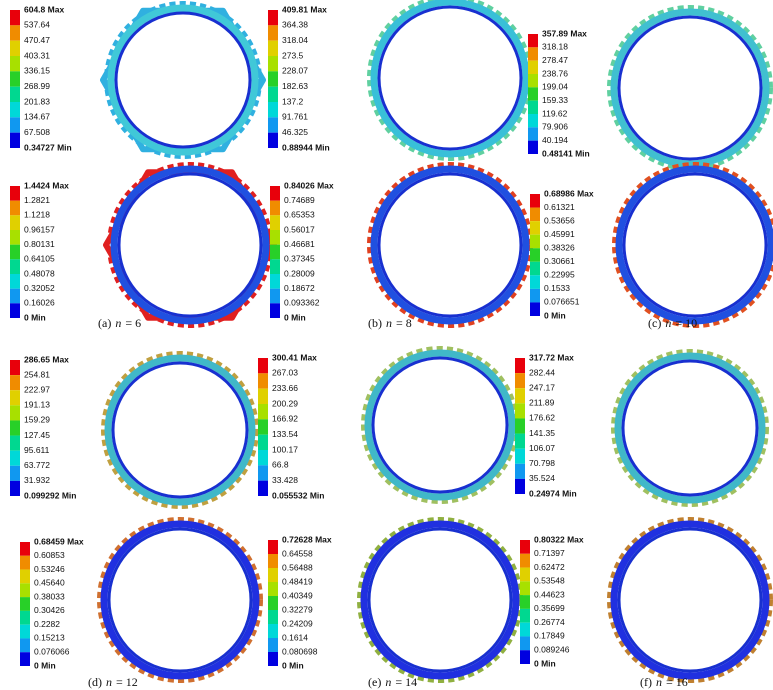  What do you see at coordinates (44, 9) in the screenshot?
I see `legend-label: 604.8 Max` at bounding box center [44, 9].